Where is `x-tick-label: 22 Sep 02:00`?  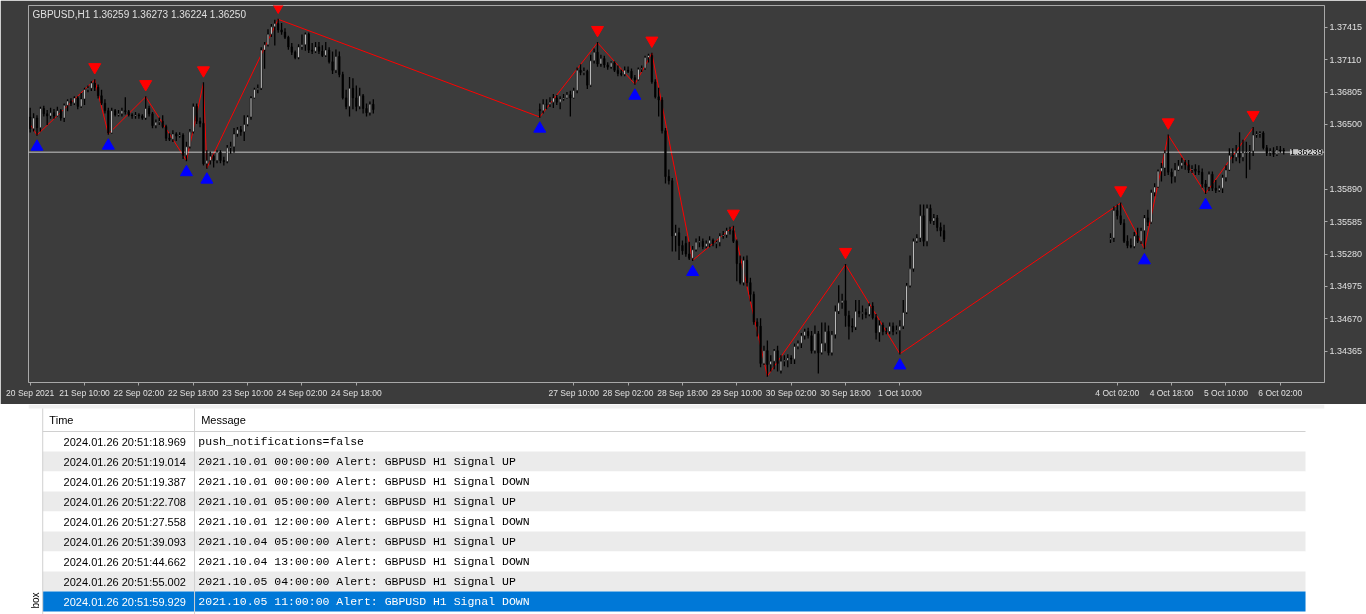
x-tick-label: 22 Sep 02:00 is located at coordinates (139, 392).